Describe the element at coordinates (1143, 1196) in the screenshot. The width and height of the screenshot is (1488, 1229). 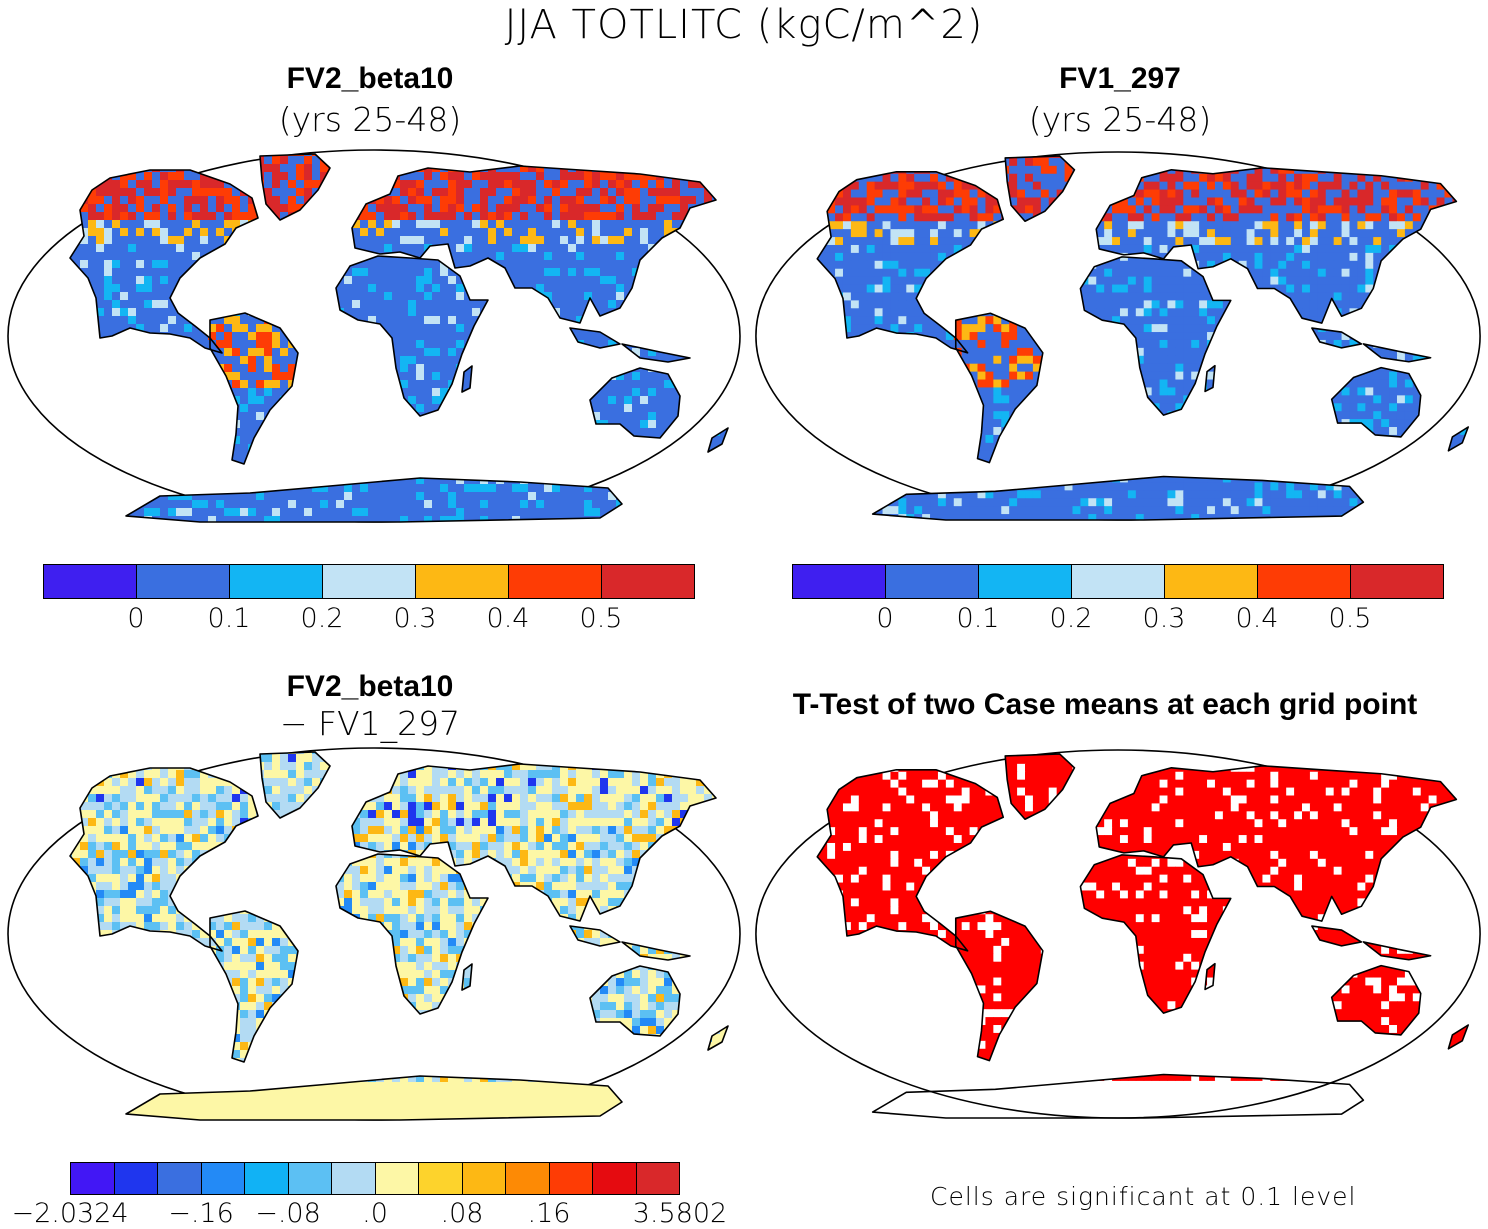
I see `significance-note: Cells are significant at 0.1 level` at that location.